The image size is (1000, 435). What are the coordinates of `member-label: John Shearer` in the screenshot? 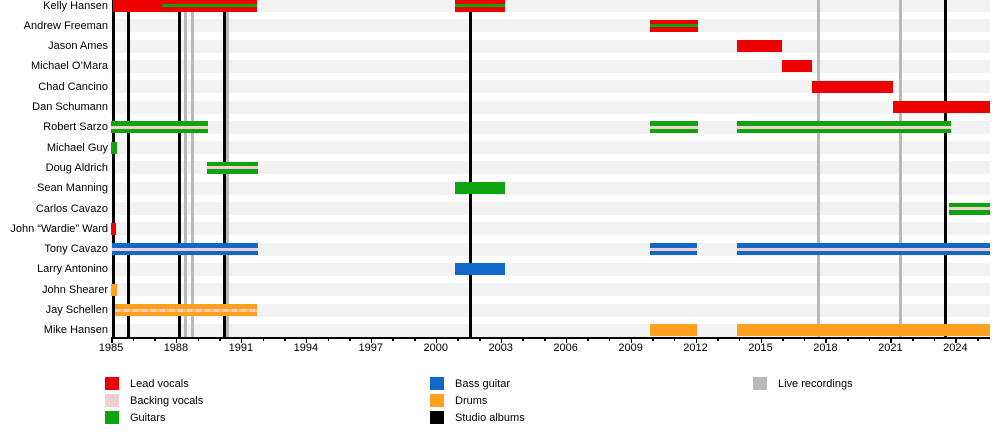 It's located at (74, 289).